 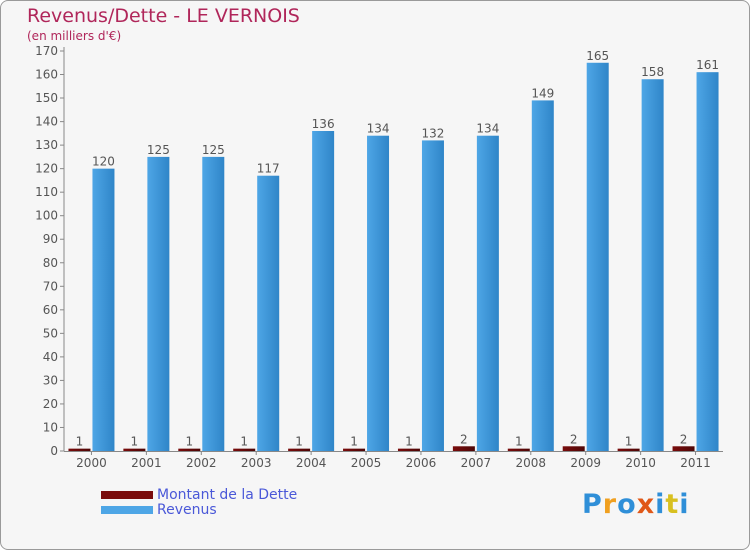 I want to click on y-tick-label: 10, so click(x=50, y=427).